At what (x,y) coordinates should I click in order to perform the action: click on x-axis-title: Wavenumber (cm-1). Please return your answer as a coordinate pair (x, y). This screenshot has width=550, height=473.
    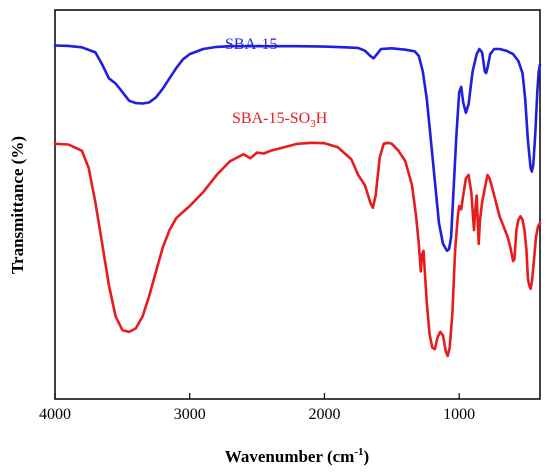
    Looking at the image, I should click on (297, 456).